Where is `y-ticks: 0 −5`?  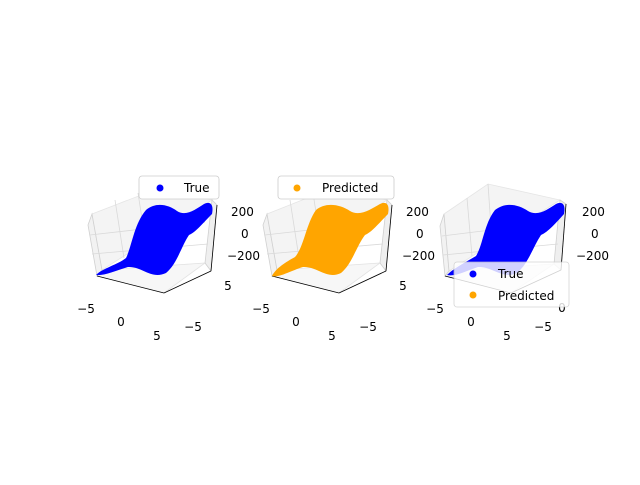
y-ticks: 0 −5 is located at coordinates (550, 317).